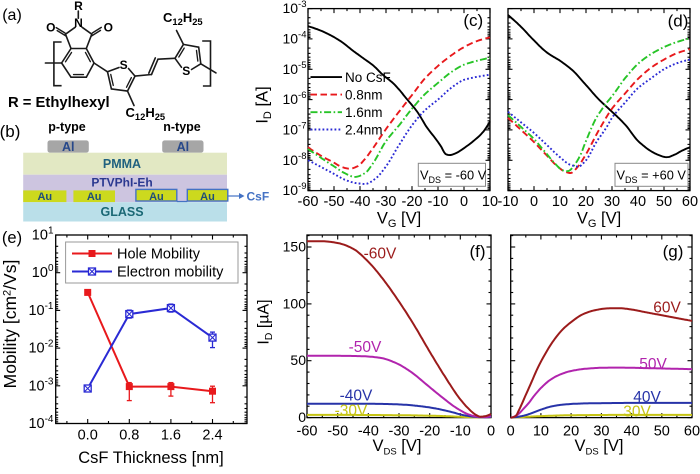  Describe the element at coordinates (667, 308) in the screenshot. I see `svg-text: 60V` at that location.